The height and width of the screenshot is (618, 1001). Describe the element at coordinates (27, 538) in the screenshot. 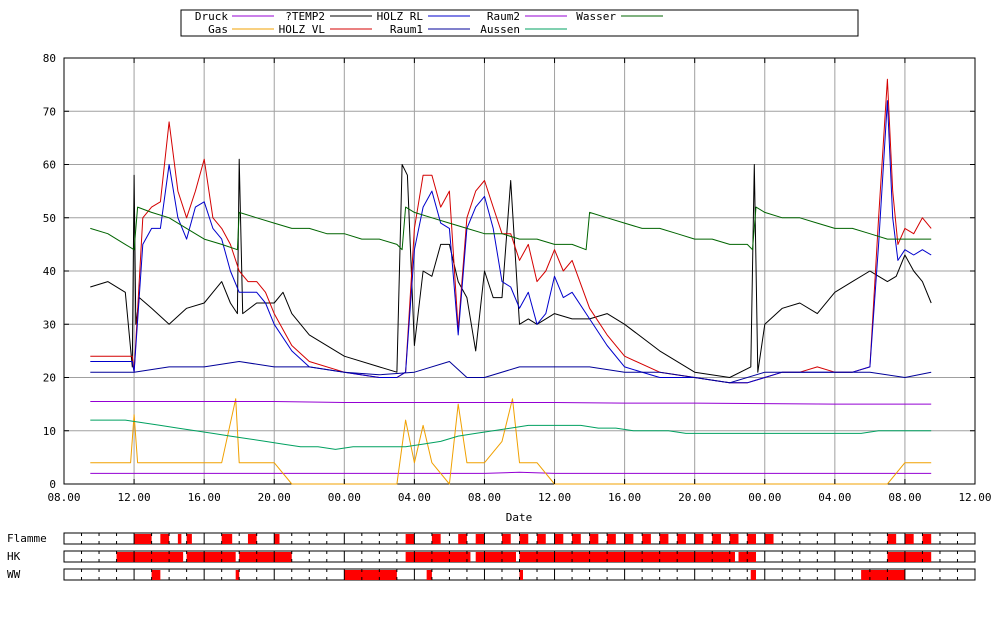

I see `strip-label: Flamme` at that location.